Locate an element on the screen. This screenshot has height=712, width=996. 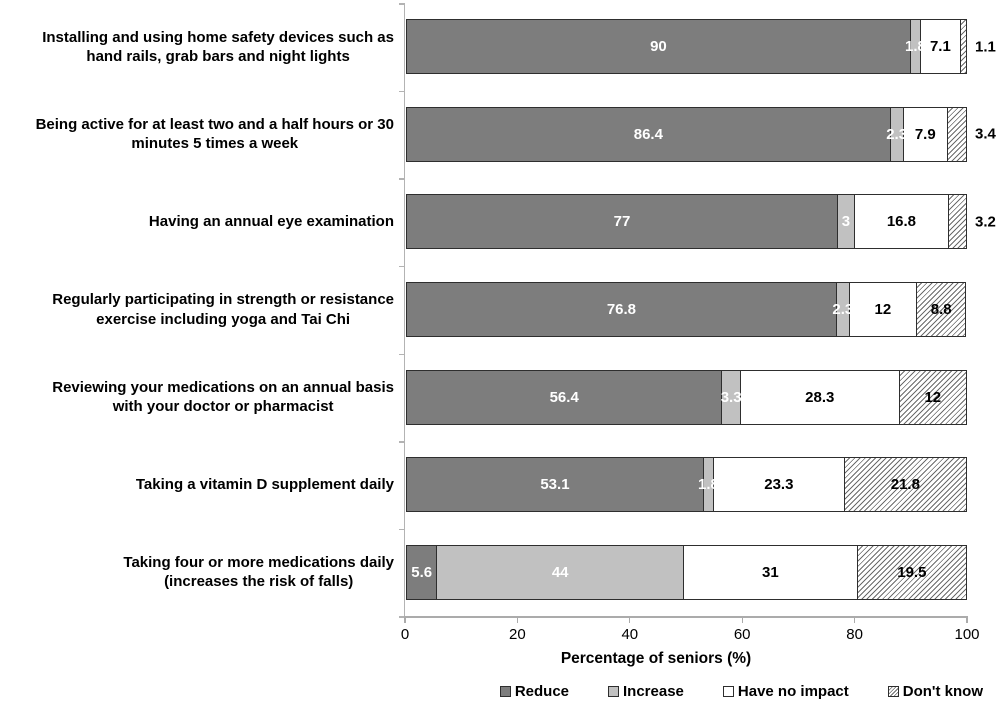
segment-value-label: 76.8 is located at coordinates (621, 310).